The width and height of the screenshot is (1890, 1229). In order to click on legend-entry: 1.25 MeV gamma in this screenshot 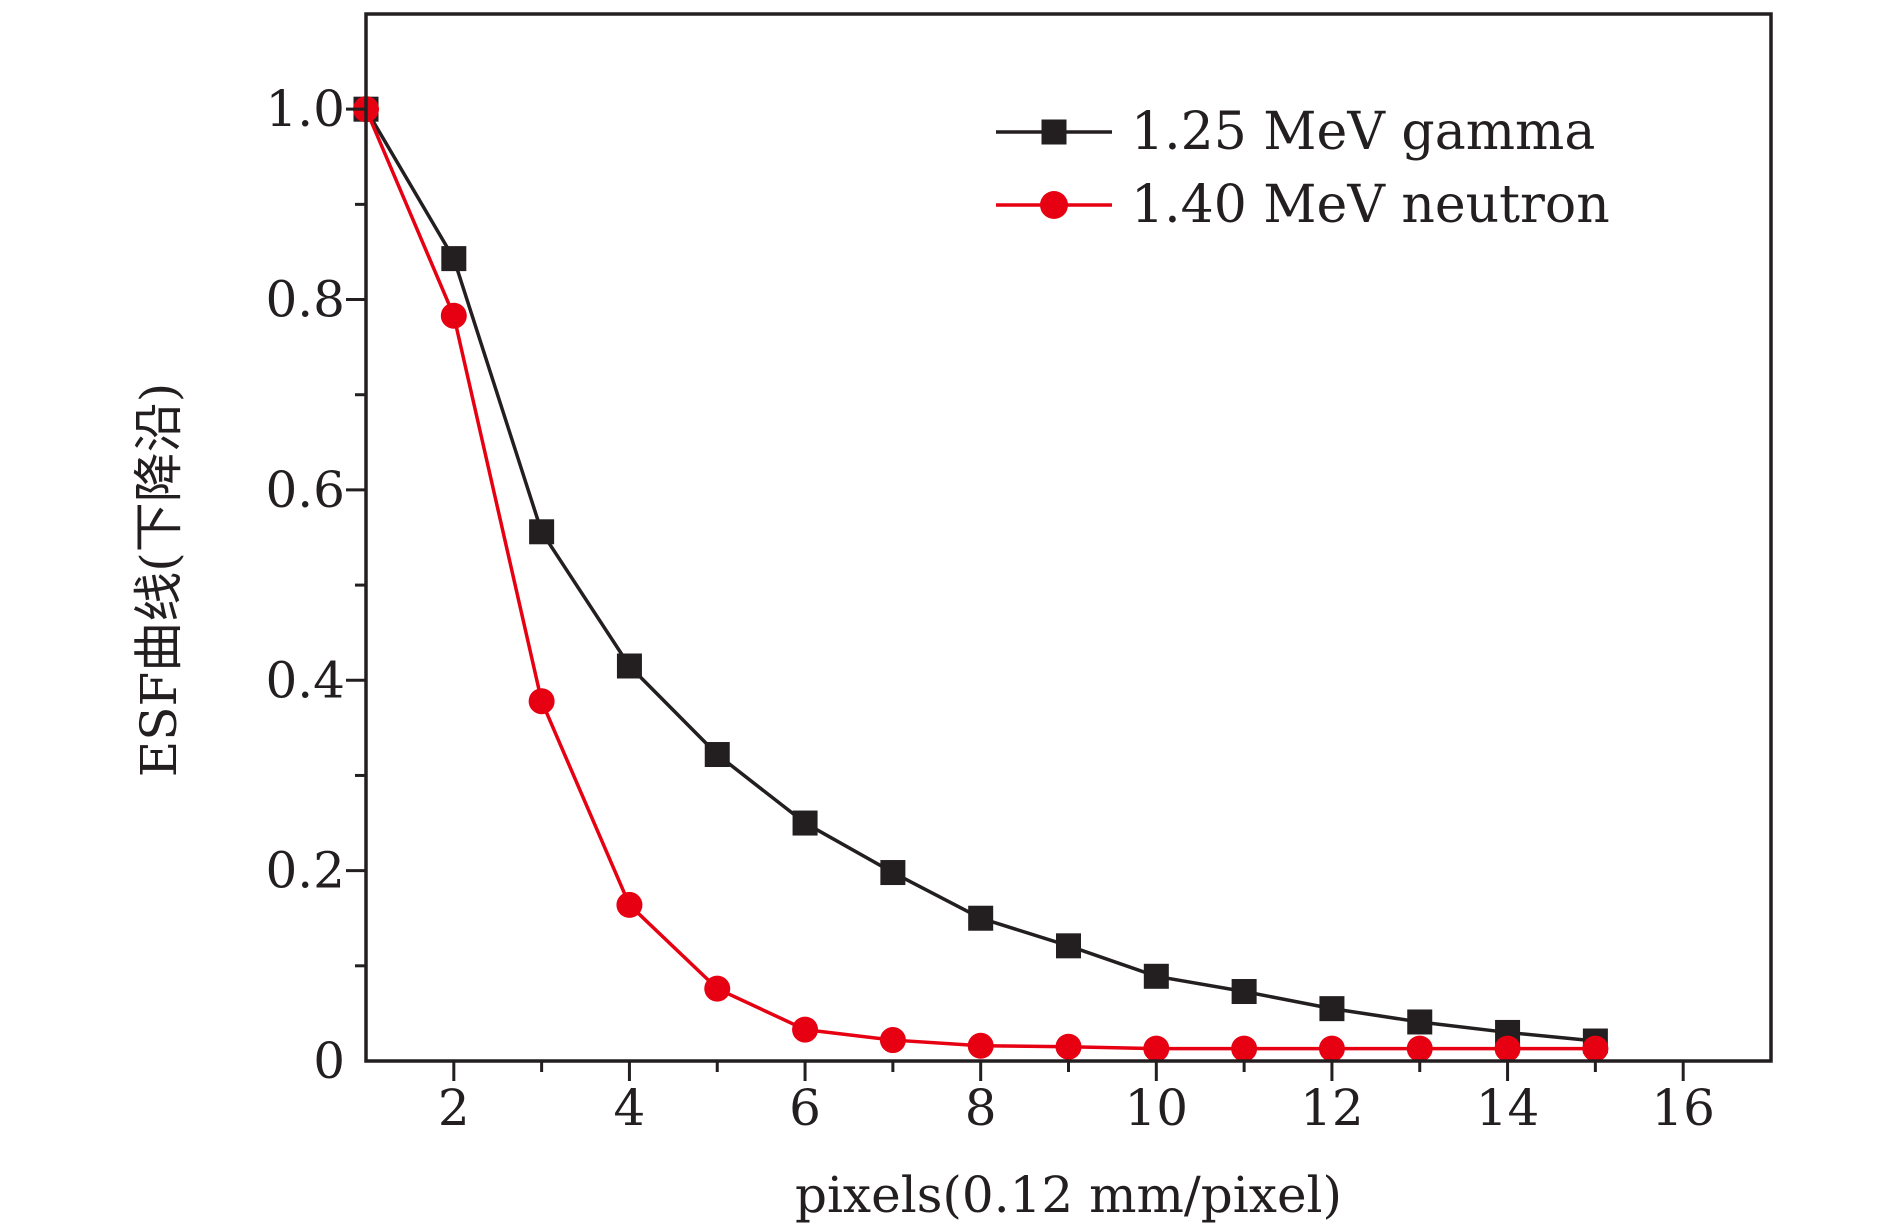, I will do `click(1295, 132)`.